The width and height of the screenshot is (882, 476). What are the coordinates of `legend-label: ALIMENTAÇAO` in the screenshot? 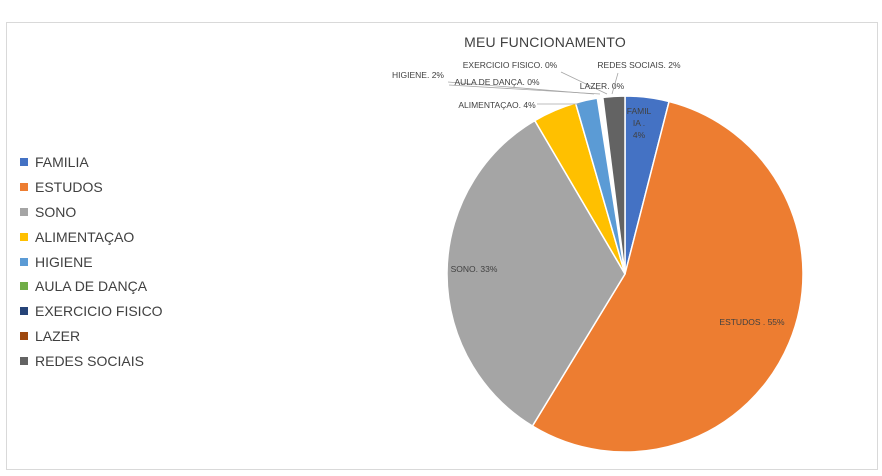 It's located at (85, 236).